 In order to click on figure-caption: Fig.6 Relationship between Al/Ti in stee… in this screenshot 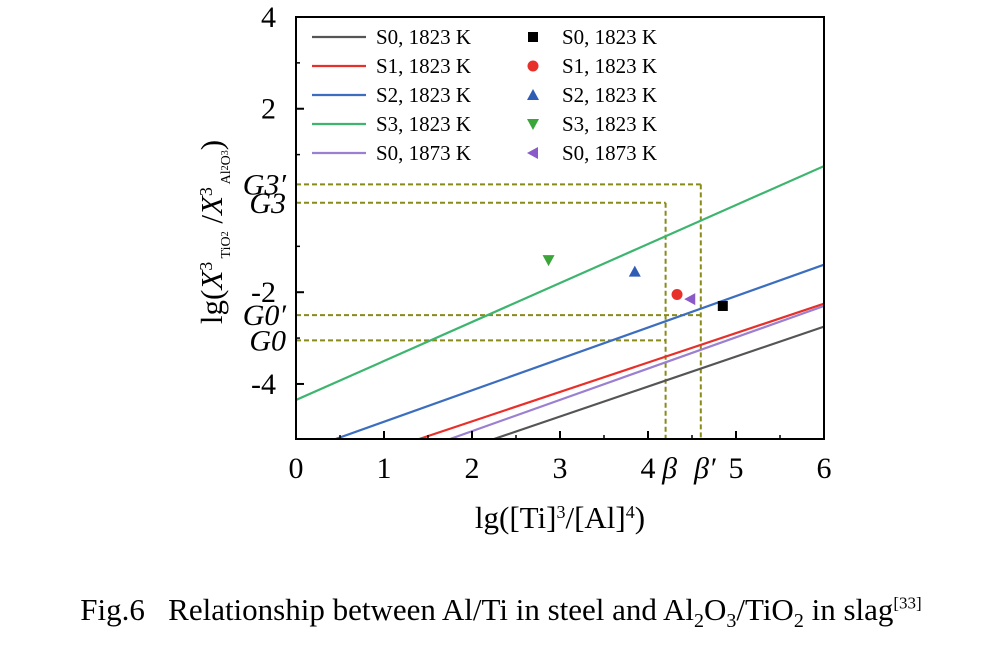, I will do `click(501, 612)`.